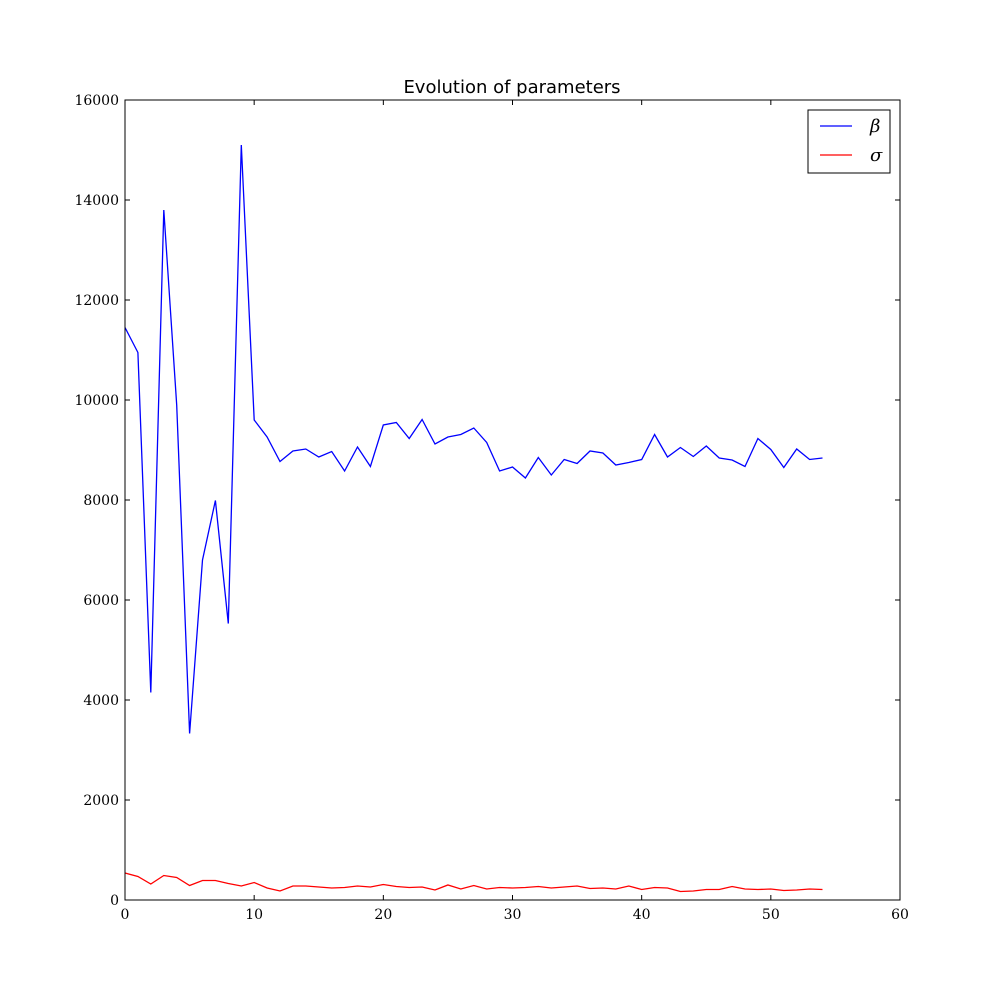  I want to click on x-tick-label: 10, so click(254, 915).